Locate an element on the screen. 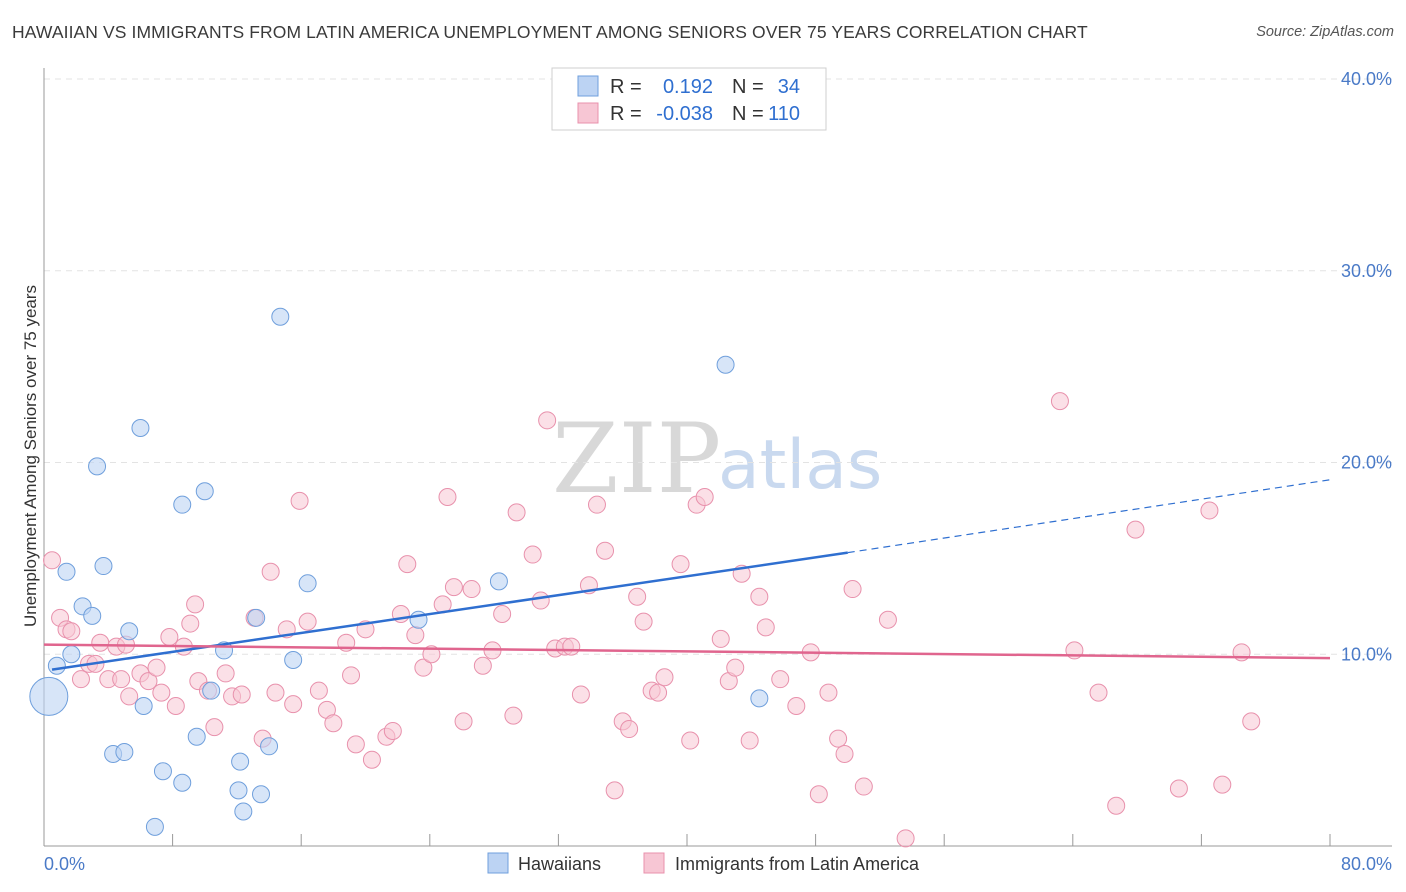 This screenshot has width=1406, height=892. trend-line-hawaiians-extension is located at coordinates (1089, 516).